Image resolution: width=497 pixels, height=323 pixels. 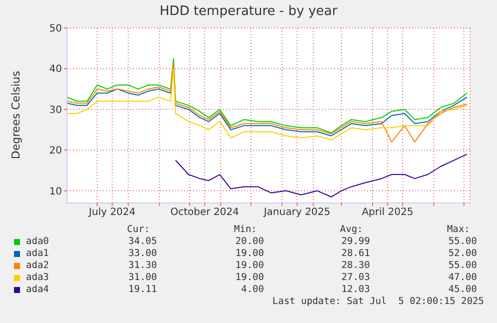 What do you see at coordinates (351, 229) in the screenshot?
I see `text: Avg:` at bounding box center [351, 229].